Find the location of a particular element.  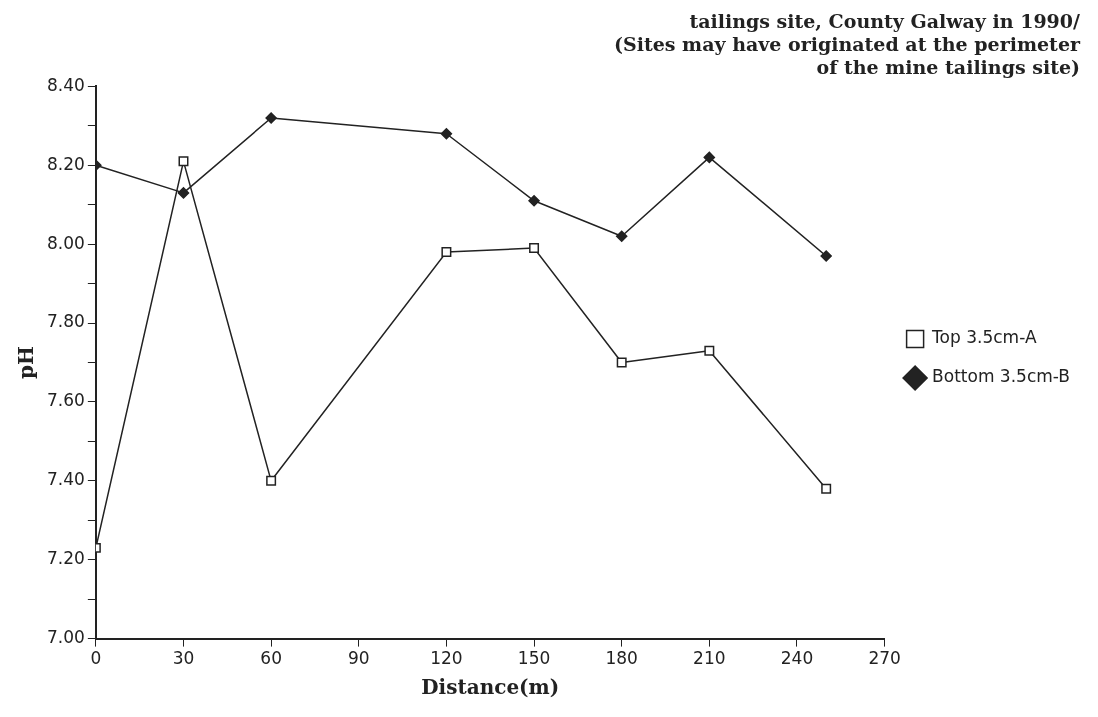

x-axis-title: Distance(m) is located at coordinates (490, 687).